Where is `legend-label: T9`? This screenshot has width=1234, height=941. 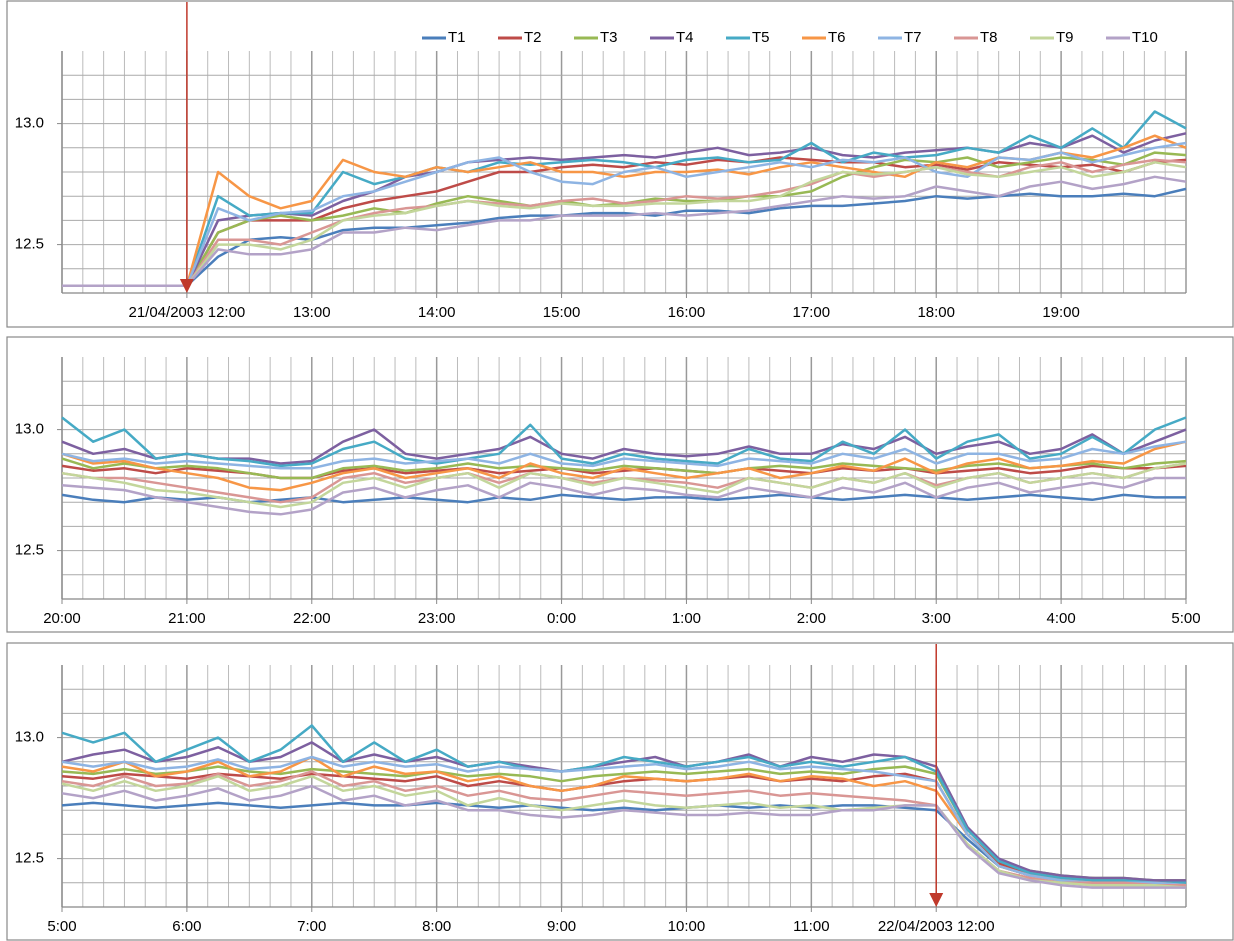 legend-label: T9 is located at coordinates (1065, 37).